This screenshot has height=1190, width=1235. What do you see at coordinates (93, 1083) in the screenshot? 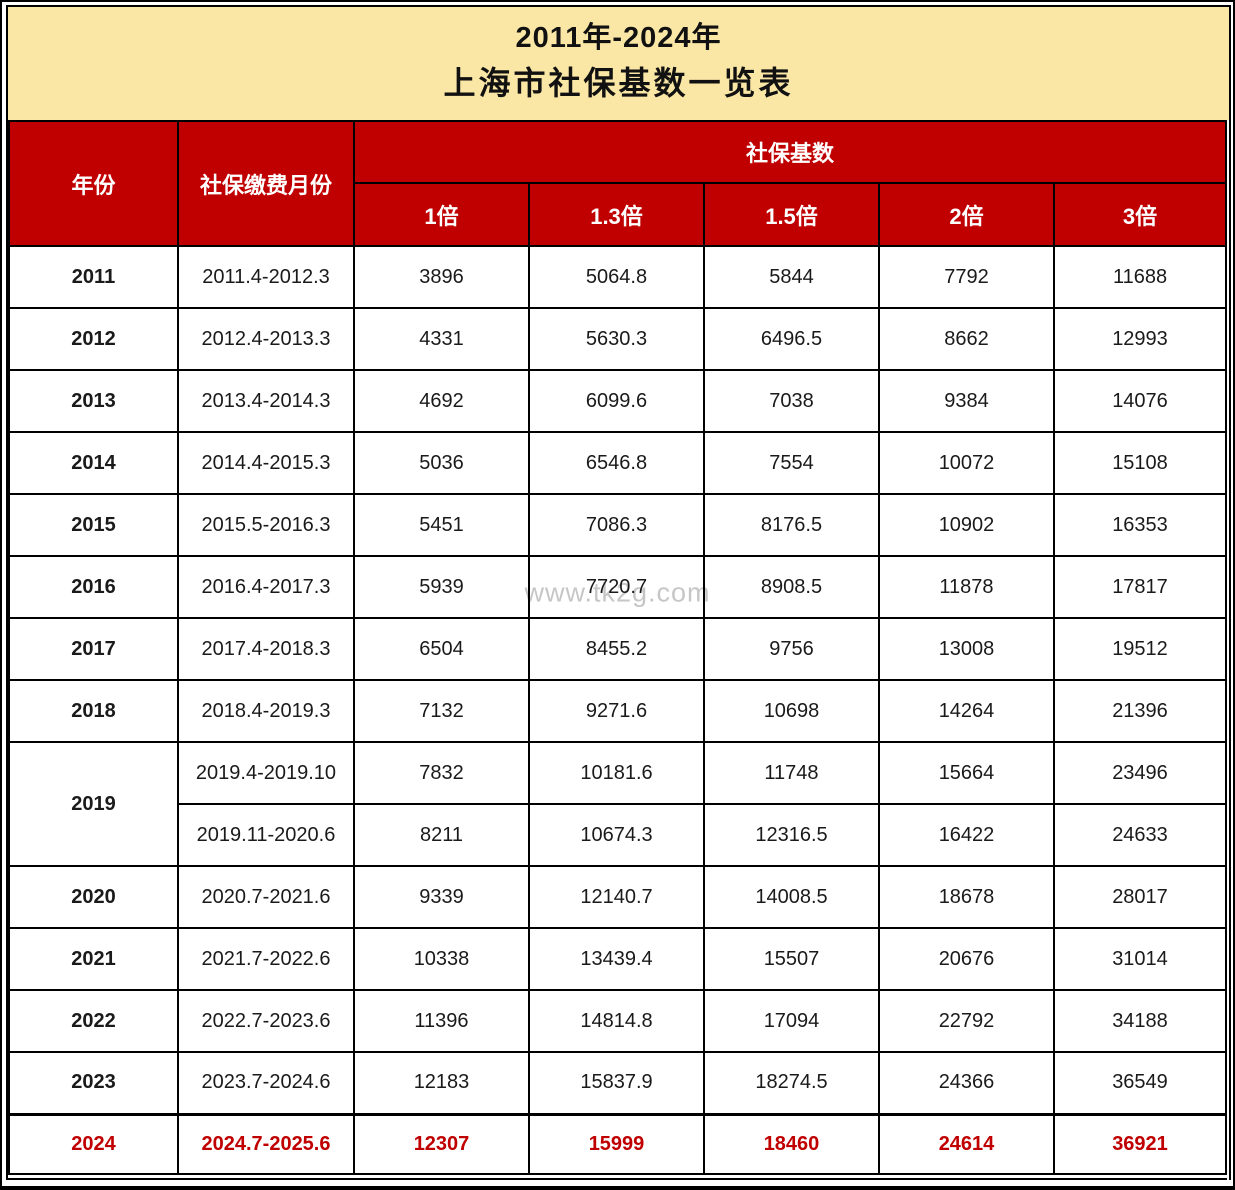
I see `year-cell: 2023` at bounding box center [93, 1083].